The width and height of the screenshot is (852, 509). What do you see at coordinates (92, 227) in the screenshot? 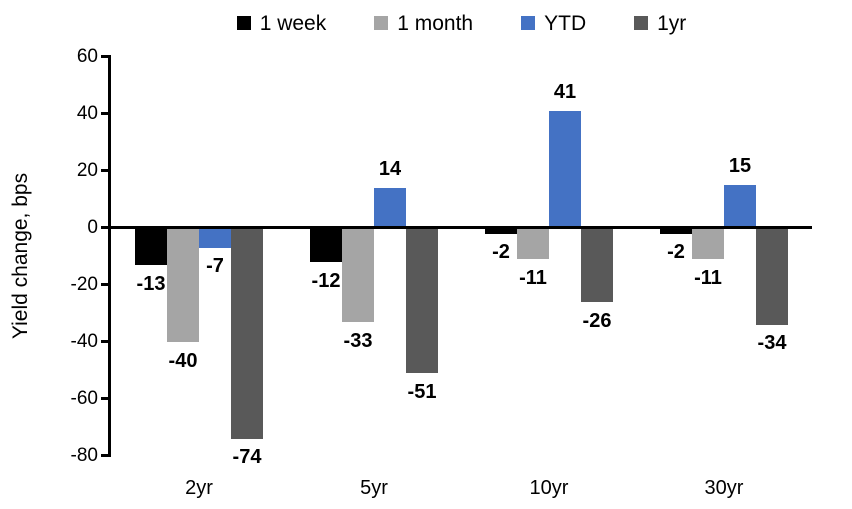
I see `y-tick-label: 0` at bounding box center [92, 227].